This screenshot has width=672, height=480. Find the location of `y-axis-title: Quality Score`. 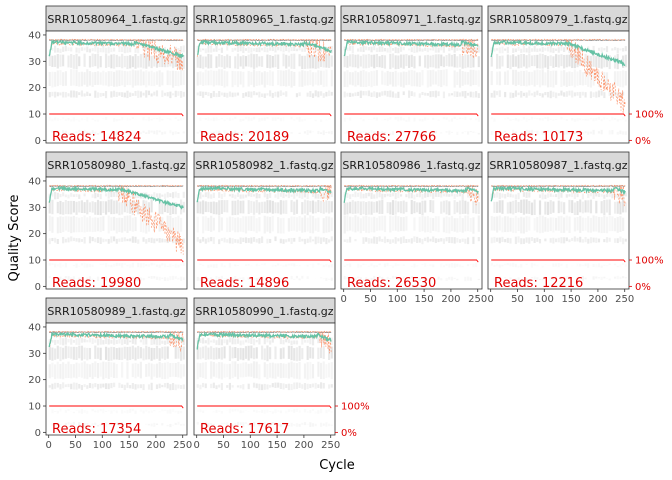

y-axis-title: Quality Score is located at coordinates (14, 238).